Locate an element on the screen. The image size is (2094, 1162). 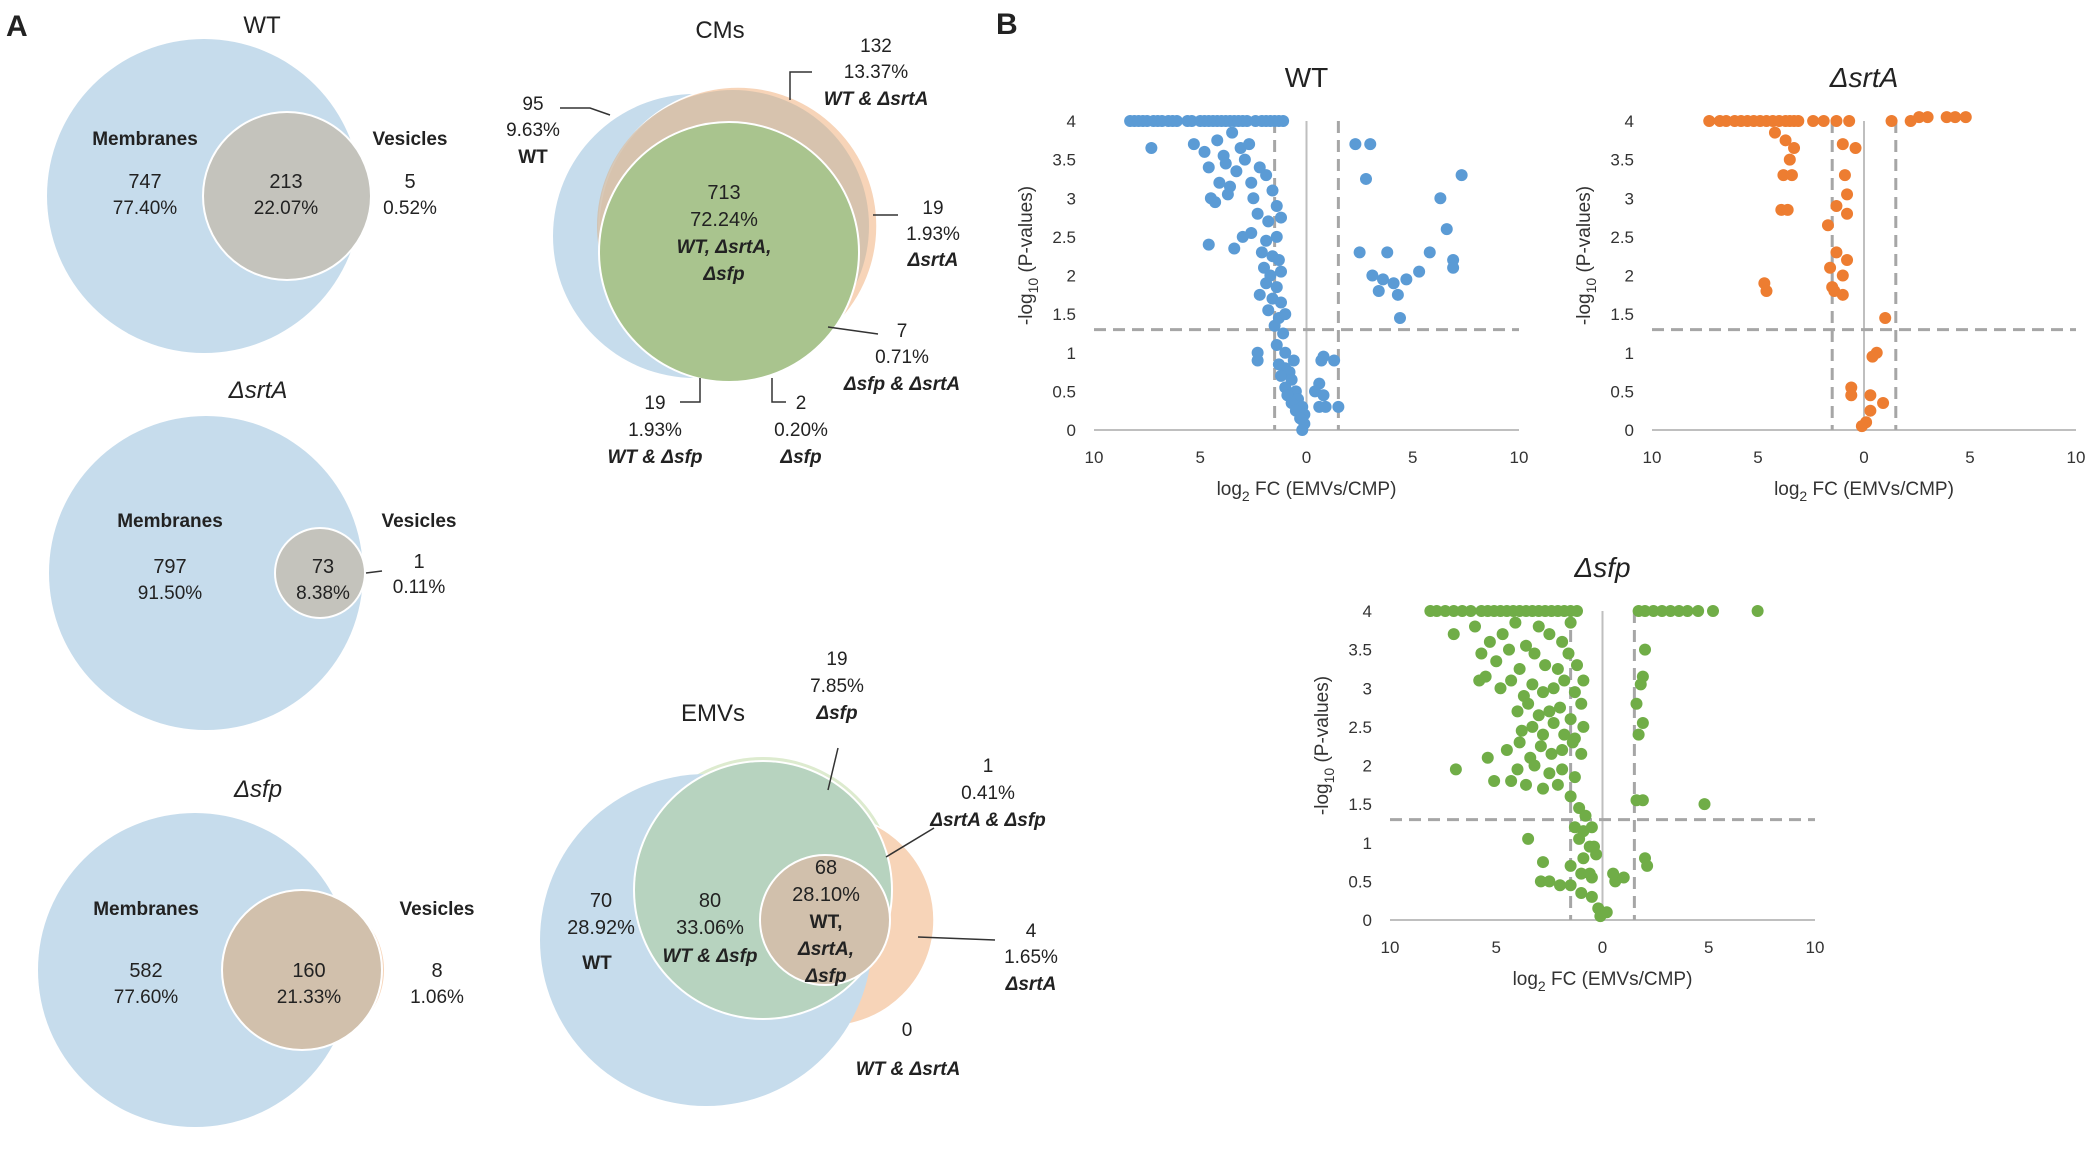
venn-srta-vesicles-count: 1 is located at coordinates (418, 562).